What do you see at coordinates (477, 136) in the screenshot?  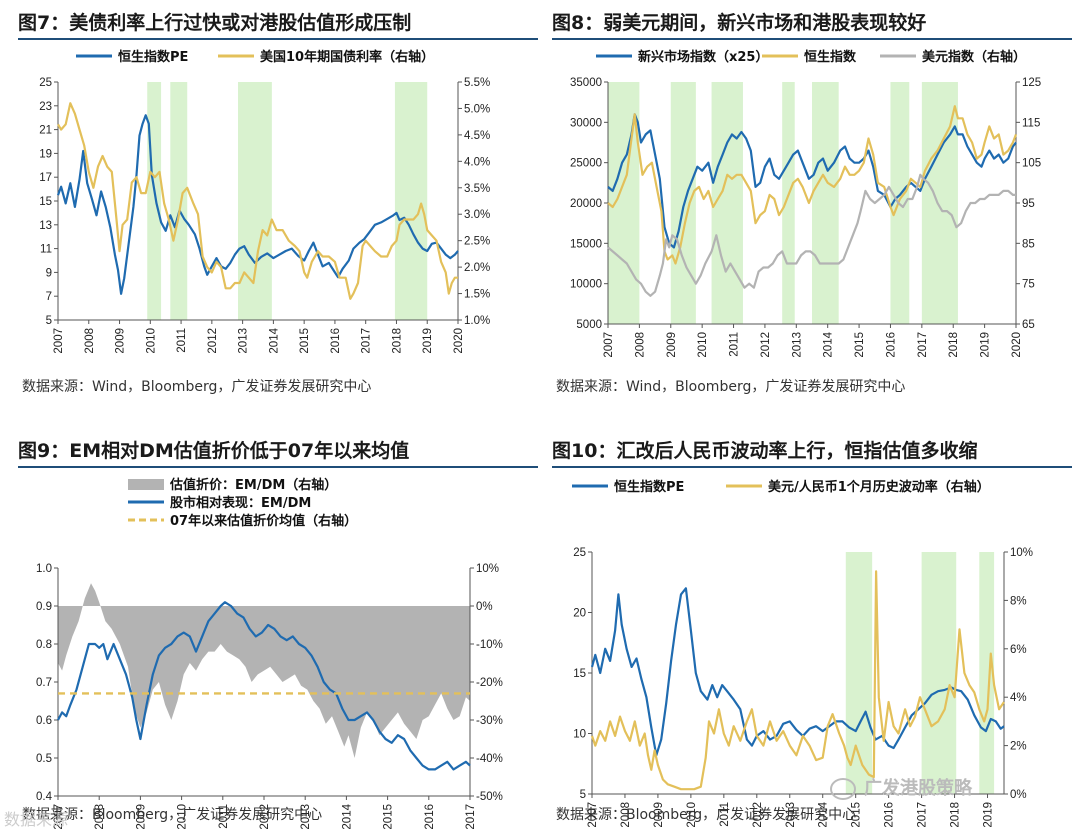 I see `y-tick-label-right: 4.5%` at bounding box center [477, 136].